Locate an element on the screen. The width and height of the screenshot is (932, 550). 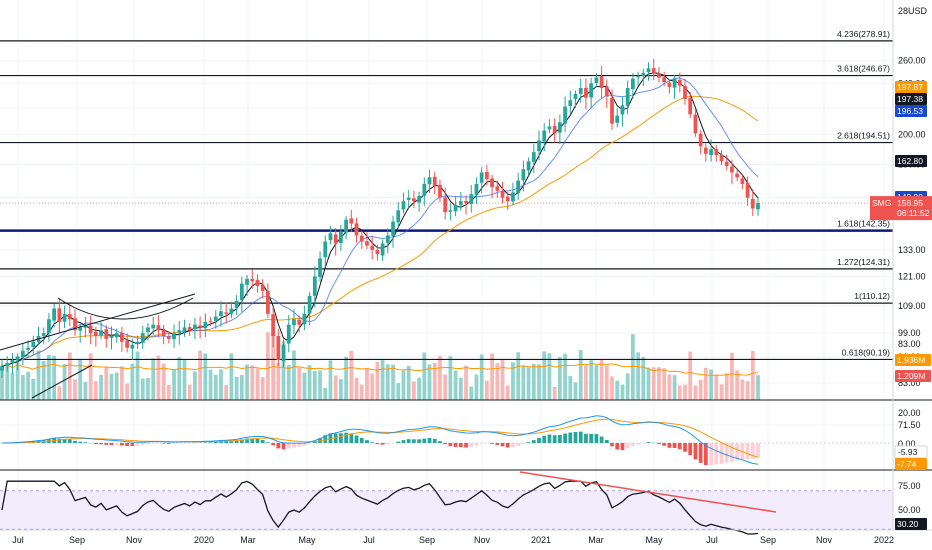
fib-level-label: 3.618(246.67) is located at coordinates (863, 69).